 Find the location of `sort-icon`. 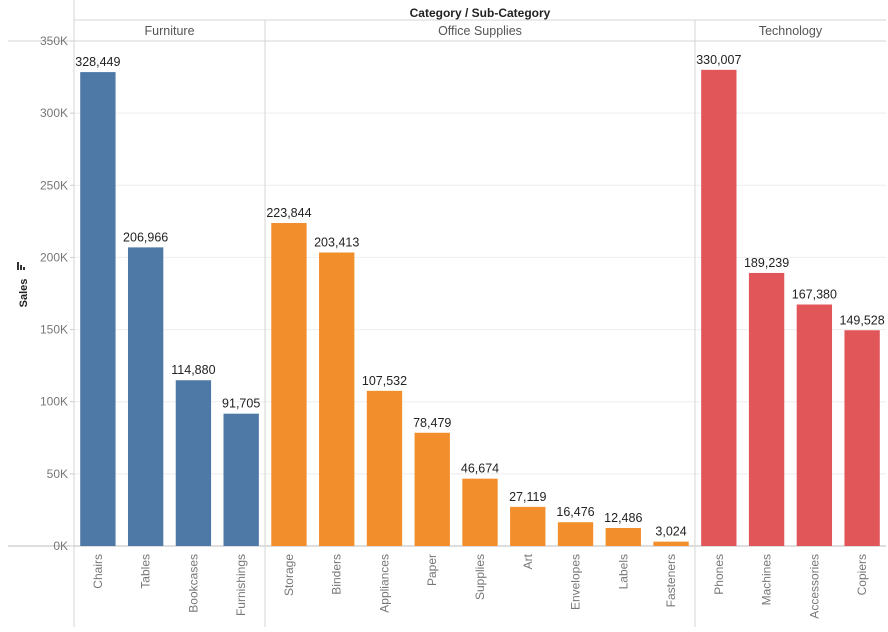

sort-icon is located at coordinates (21, 266).